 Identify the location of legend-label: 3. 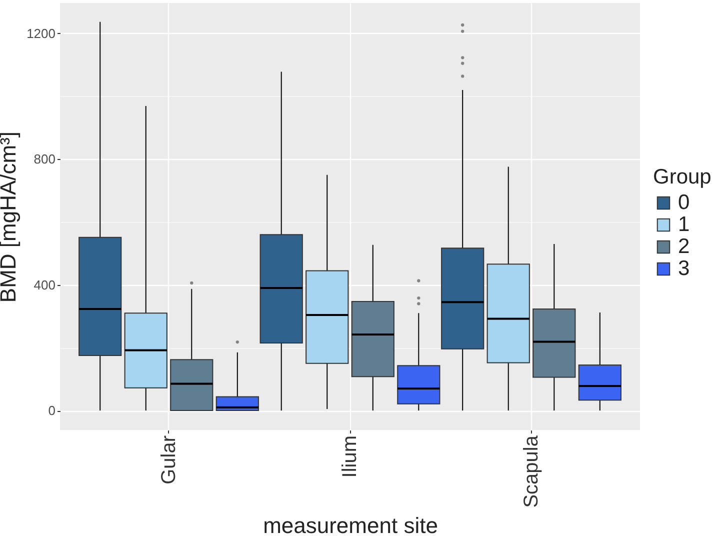
(684, 268).